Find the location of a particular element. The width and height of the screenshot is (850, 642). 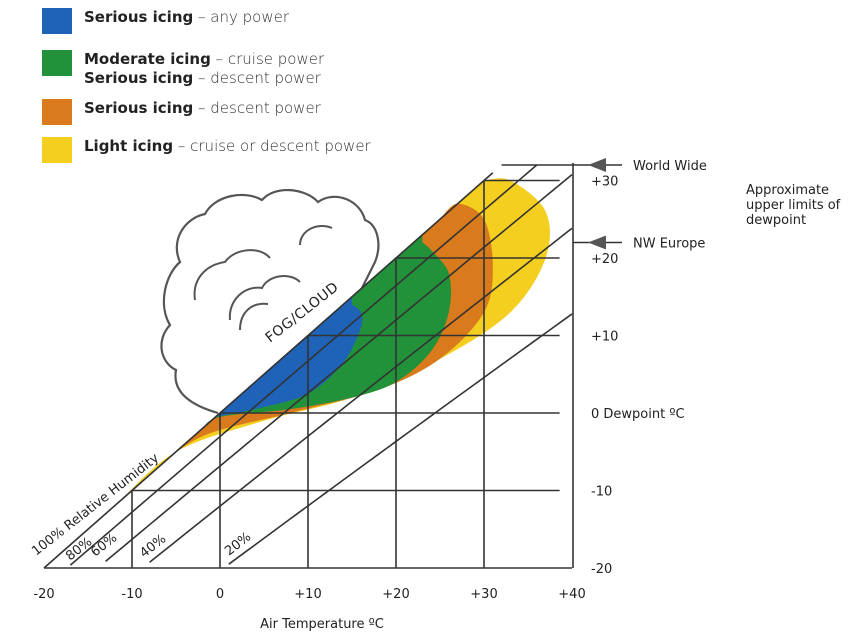

y-tick-label: -20 is located at coordinates (601, 569).